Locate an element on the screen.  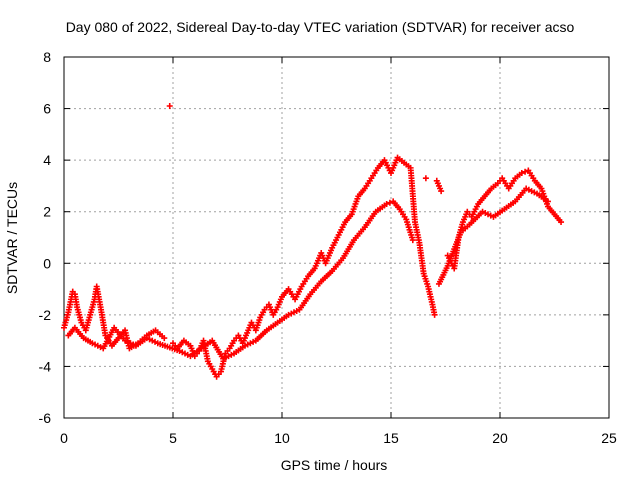
y-tick-label: -4 is located at coordinates (45, 366).